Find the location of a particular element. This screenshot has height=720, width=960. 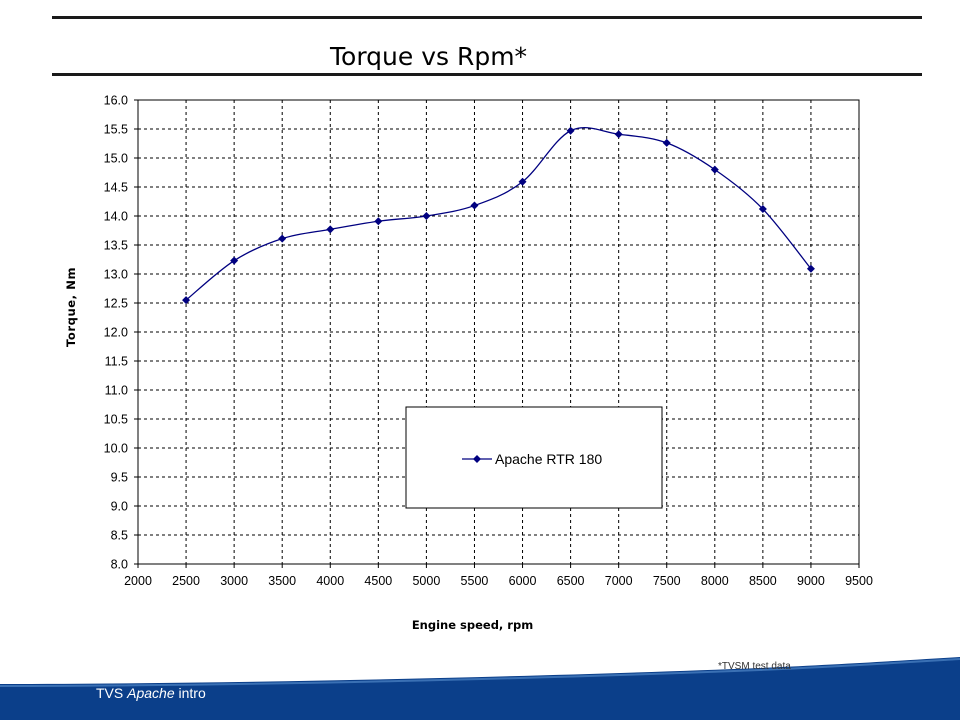

y-tick-label: 8.0 is located at coordinates (119, 565).